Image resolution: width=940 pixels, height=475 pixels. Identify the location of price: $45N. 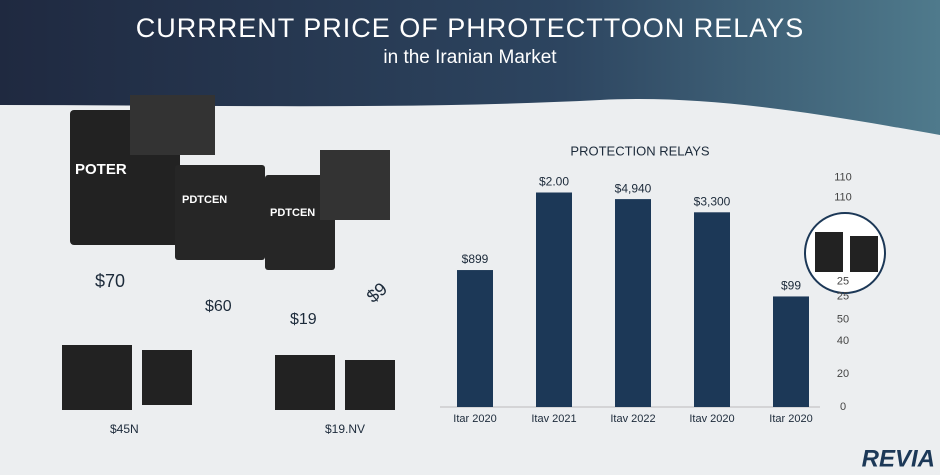
(124, 429).